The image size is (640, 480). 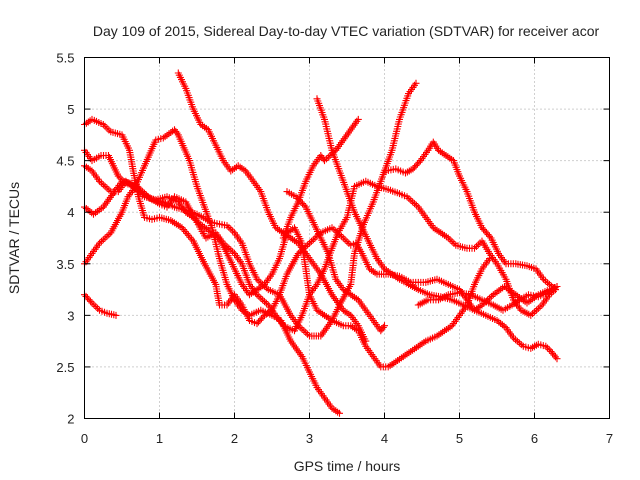 I want to click on x-tick-label: 3, so click(x=309, y=438).